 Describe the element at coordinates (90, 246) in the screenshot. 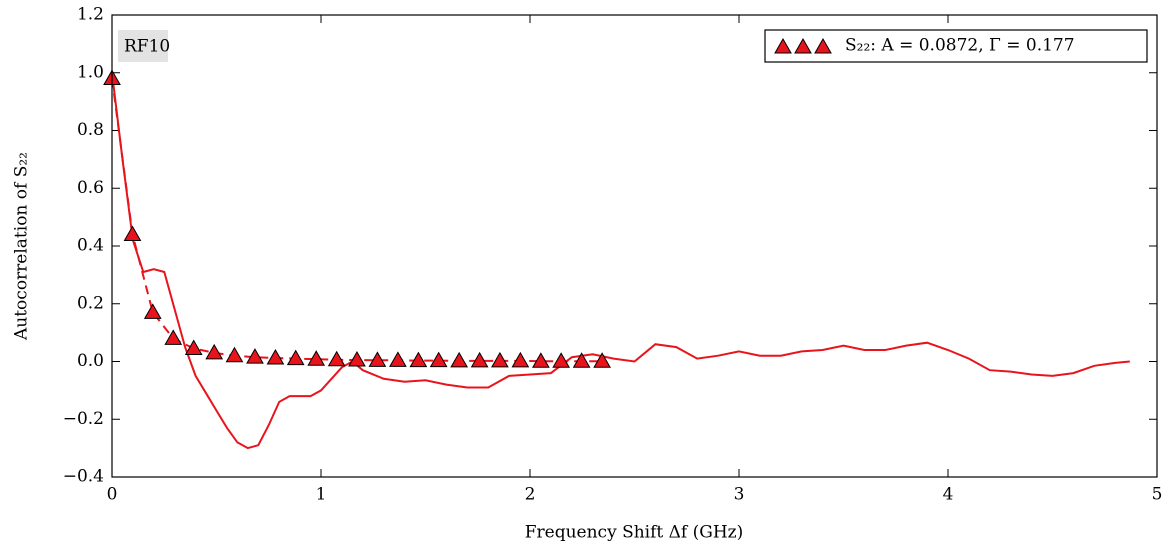

I see `y-tick-label: 0.4` at that location.